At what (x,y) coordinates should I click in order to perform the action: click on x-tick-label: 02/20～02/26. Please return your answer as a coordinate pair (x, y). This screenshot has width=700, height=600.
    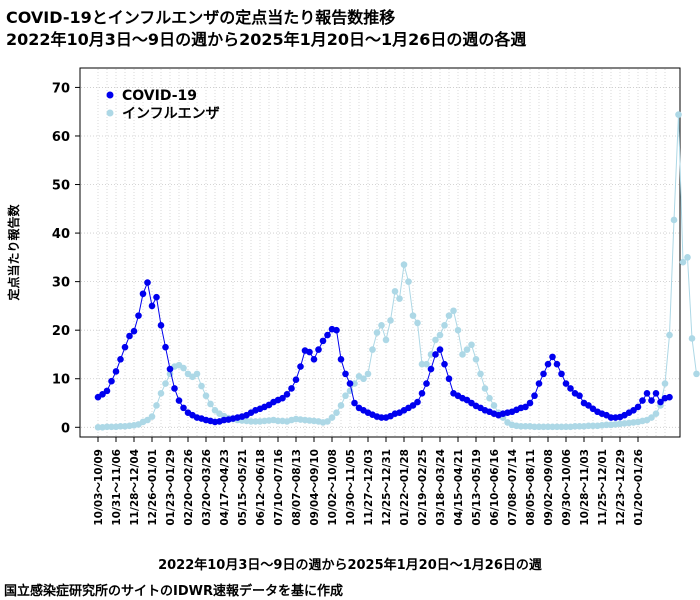
    Looking at the image, I should click on (189, 487).